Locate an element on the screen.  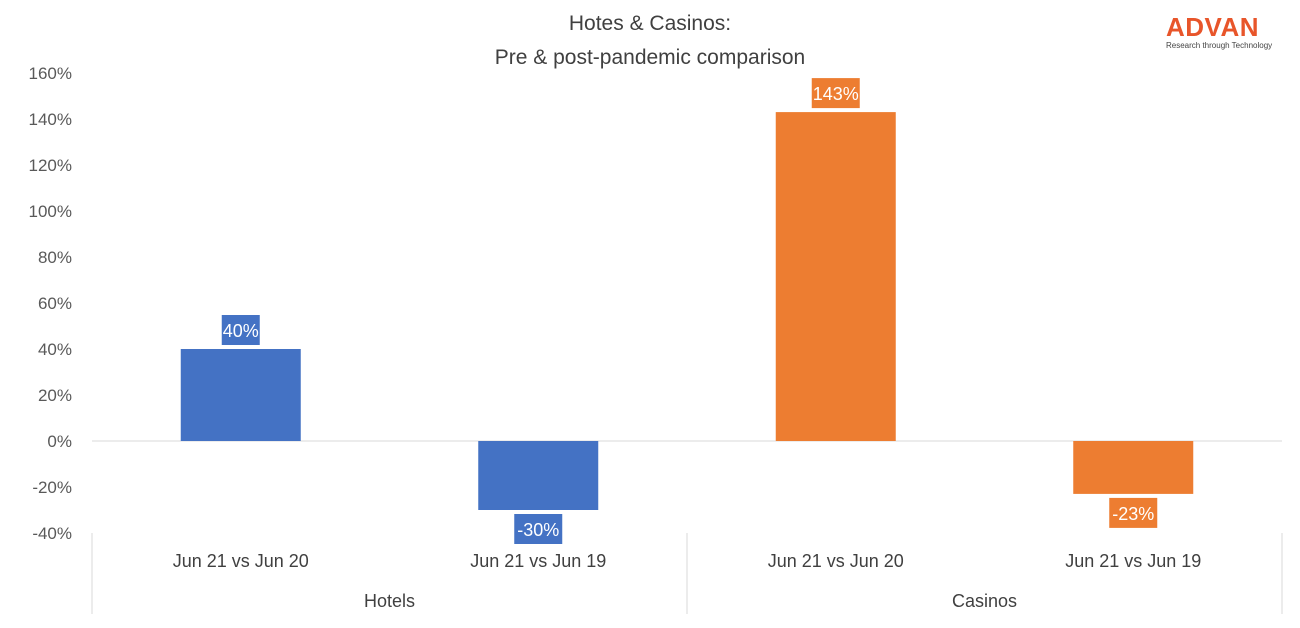
logo-tagline: Research through Technology is located at coordinates (1219, 45).